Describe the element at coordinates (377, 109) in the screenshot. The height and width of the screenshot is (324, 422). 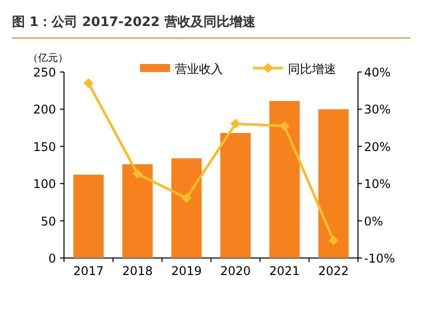
I see `y2-tick-label: 30%` at that location.